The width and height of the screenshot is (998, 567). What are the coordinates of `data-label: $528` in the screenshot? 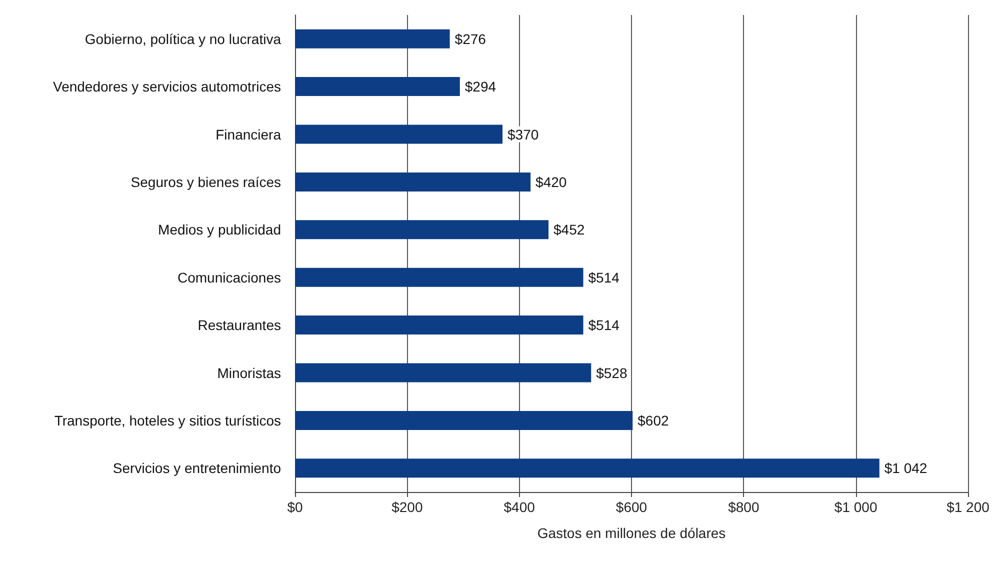 It's located at (612, 372).